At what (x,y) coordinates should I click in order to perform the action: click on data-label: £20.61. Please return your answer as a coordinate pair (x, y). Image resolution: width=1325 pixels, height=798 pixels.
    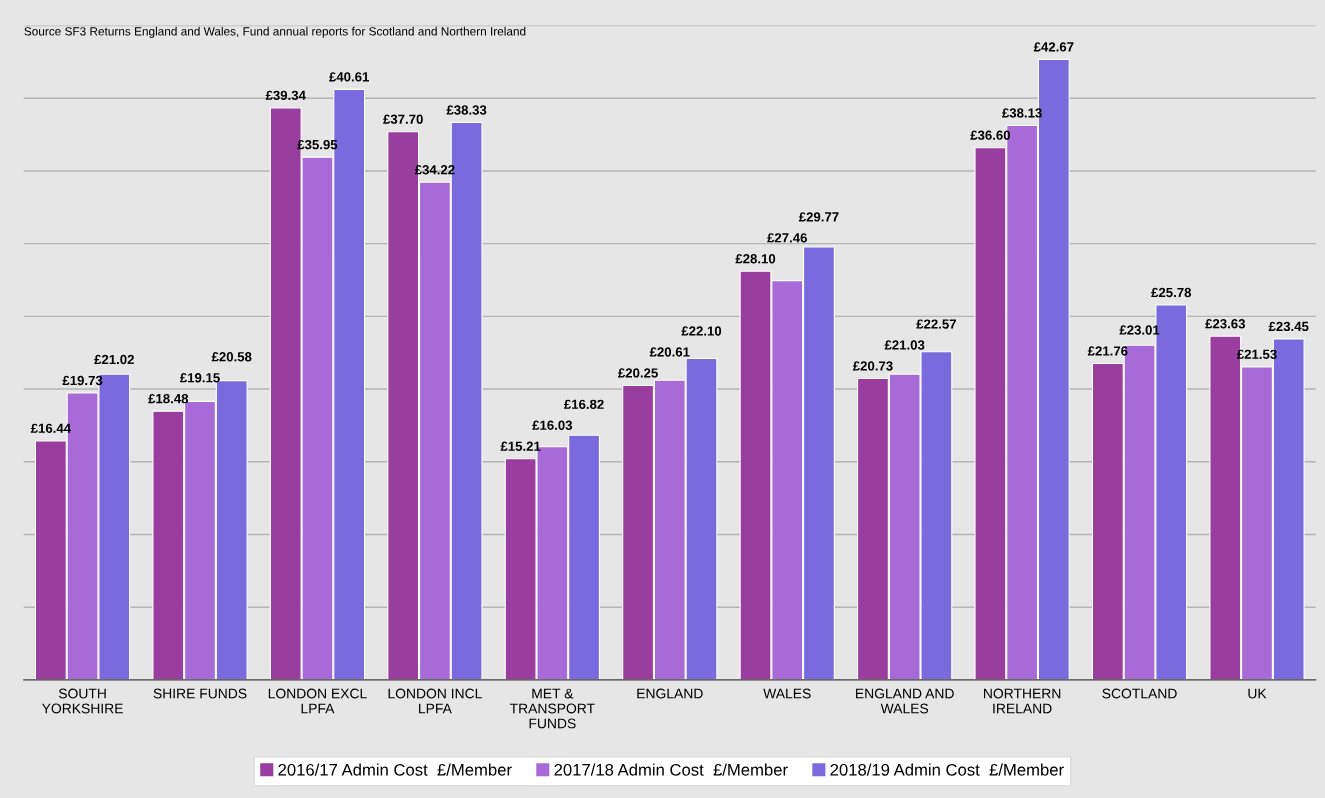
    Looking at the image, I should click on (669, 352).